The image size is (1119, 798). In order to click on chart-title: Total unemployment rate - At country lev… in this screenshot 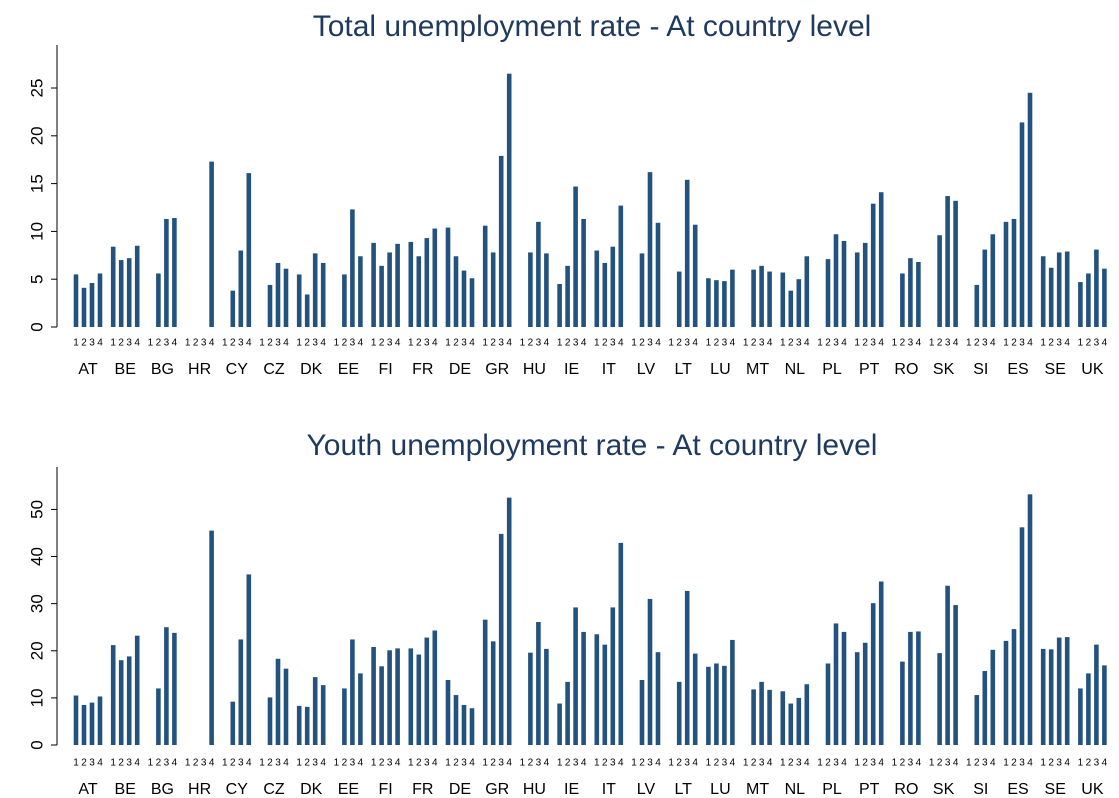, I will do `click(592, 26)`.